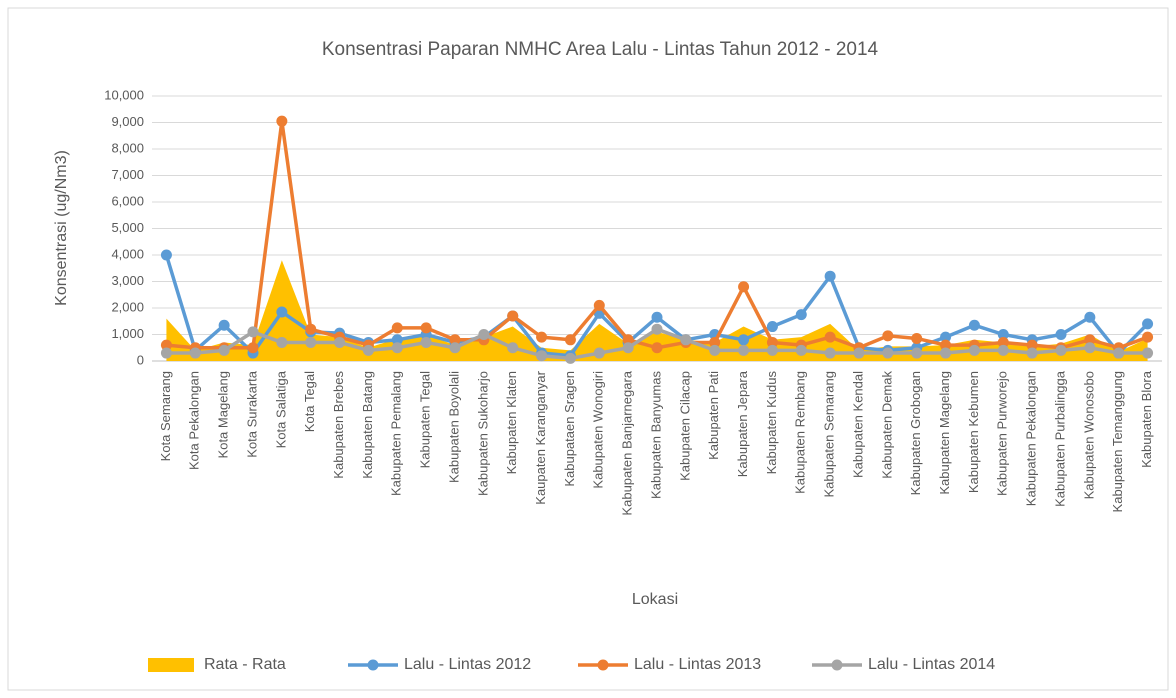 The width and height of the screenshot is (1176, 698). What do you see at coordinates (140, 359) in the screenshot?
I see `y-tick-label: 0` at bounding box center [140, 359].